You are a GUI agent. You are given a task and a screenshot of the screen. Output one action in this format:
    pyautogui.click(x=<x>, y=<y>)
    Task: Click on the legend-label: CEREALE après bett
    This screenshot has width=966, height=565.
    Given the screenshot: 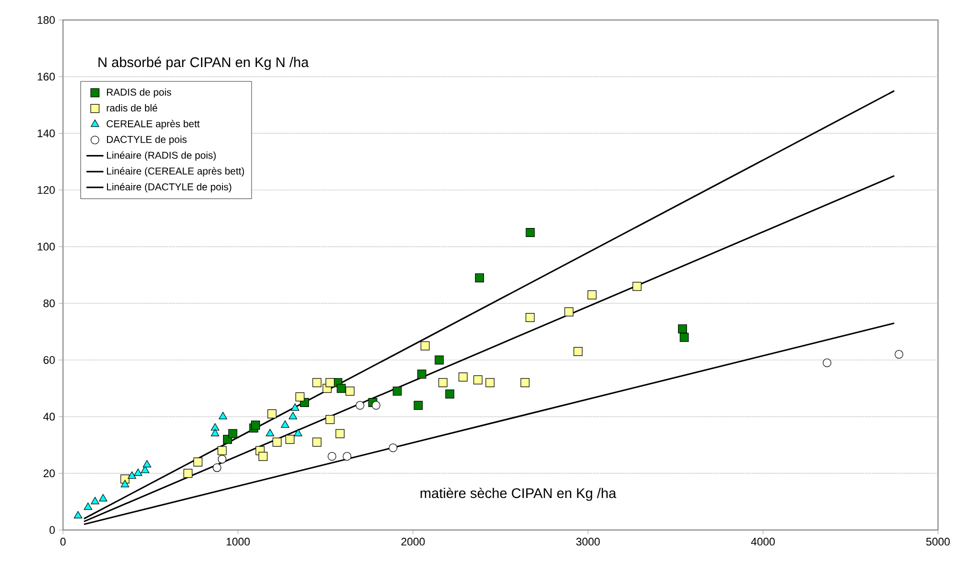 What is the action you would take?
    pyautogui.click(x=153, y=125)
    